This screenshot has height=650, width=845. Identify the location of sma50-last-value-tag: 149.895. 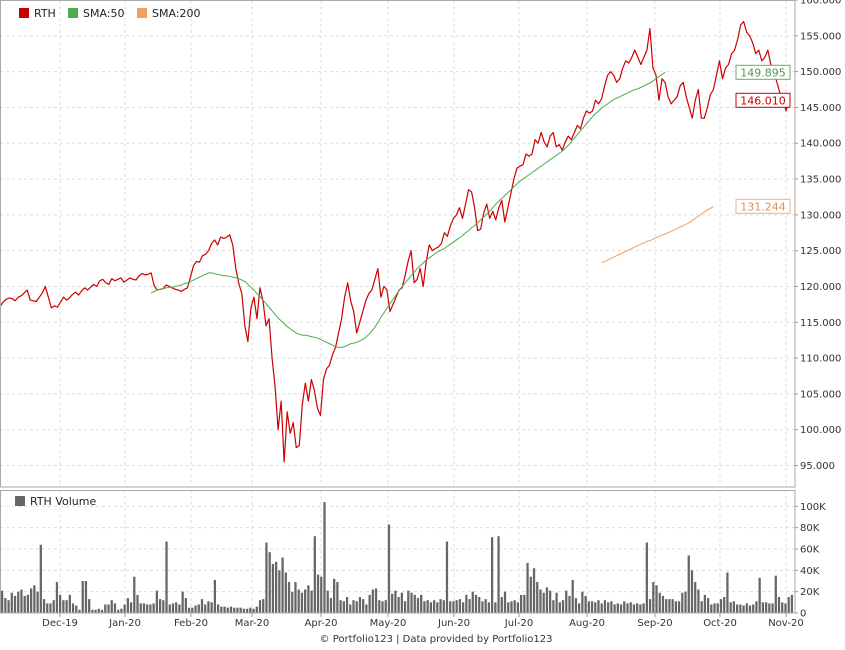
(763, 72).